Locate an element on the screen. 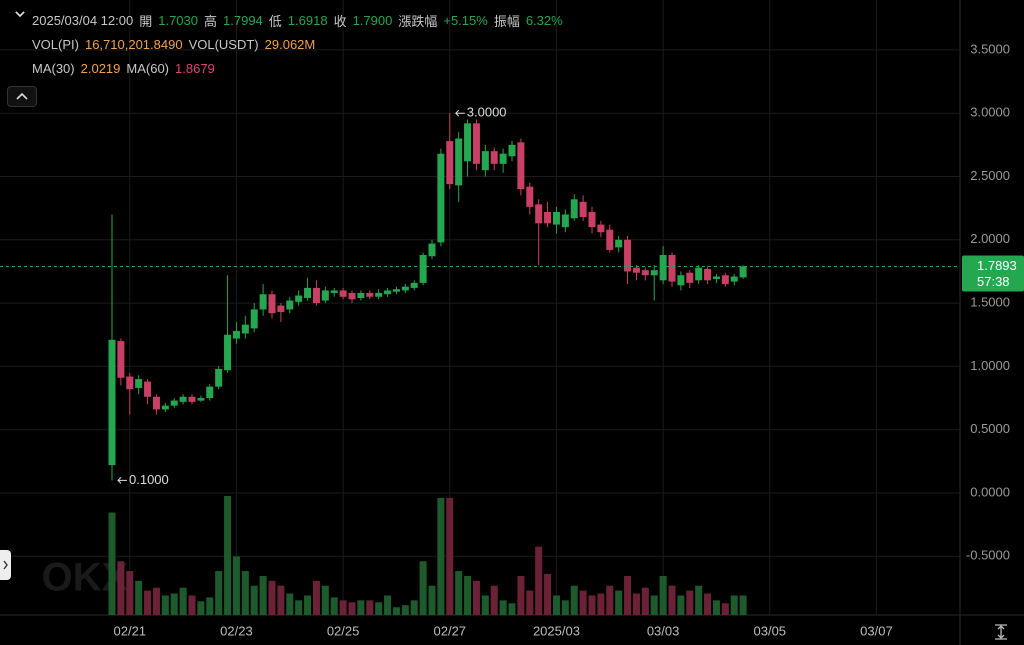 The width and height of the screenshot is (1024, 645). header-row: MA(30) 2.0219 MA(60) 1.8679 is located at coordinates (288, 45).